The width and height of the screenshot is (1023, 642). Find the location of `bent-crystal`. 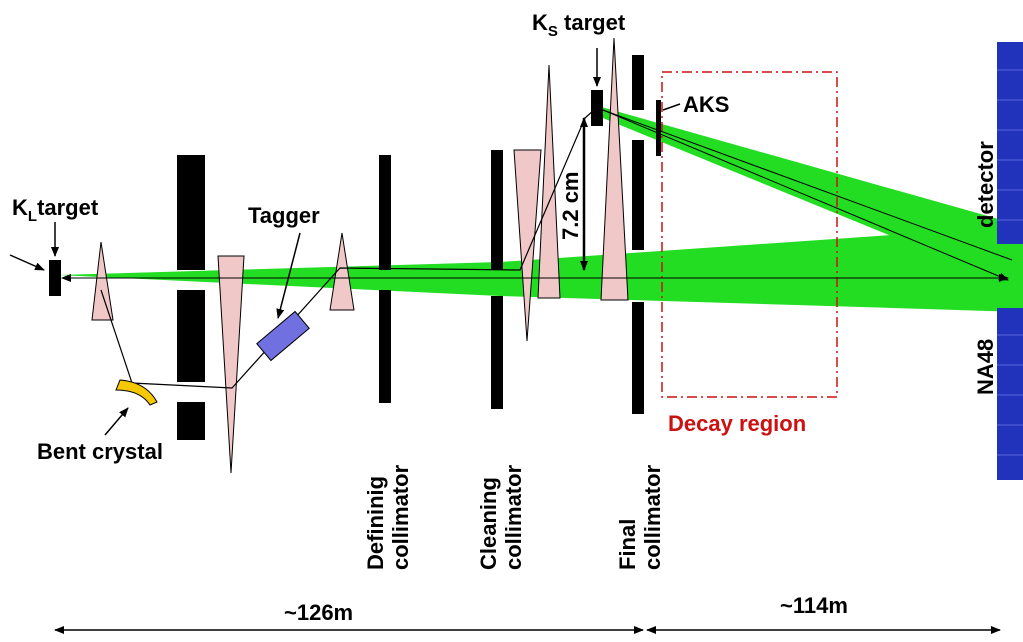

bent-crystal is located at coordinates (136, 392).